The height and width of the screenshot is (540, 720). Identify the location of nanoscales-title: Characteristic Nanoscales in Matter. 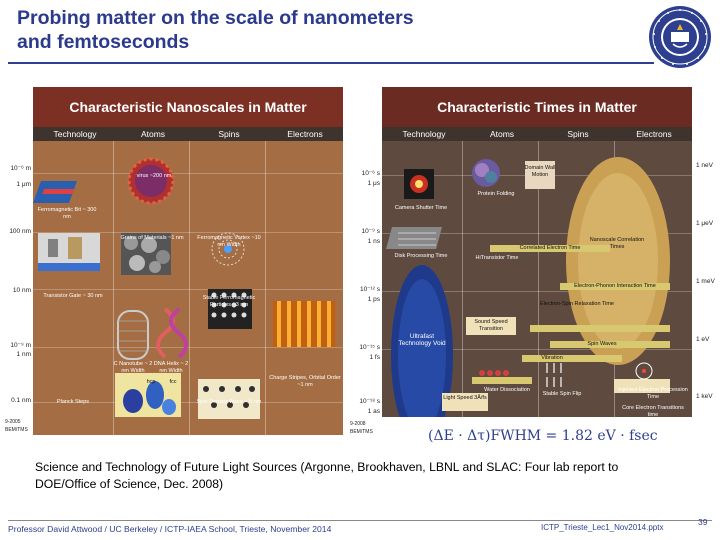
(188, 107).